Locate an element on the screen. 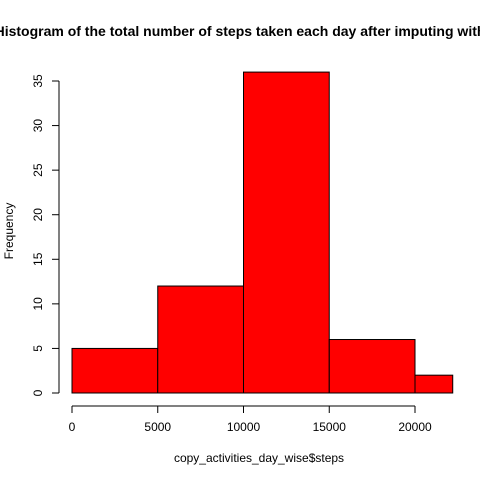 Image resolution: width=480 pixels, height=480 pixels. x-tick-label-1: 5000 is located at coordinates (157, 427).